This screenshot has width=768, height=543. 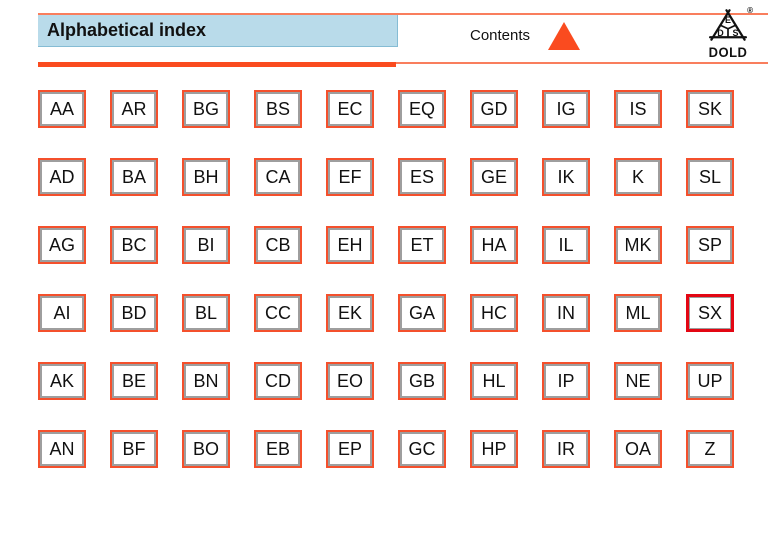 What do you see at coordinates (422, 245) in the screenshot?
I see `index-button-et: ET` at bounding box center [422, 245].